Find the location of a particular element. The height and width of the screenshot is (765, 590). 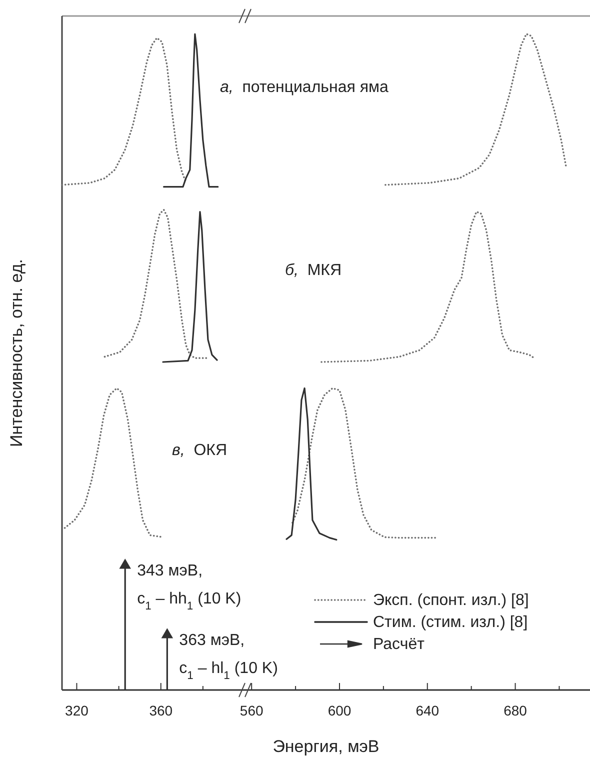

legend-label: Стим. (стим. изл.) [8] is located at coordinates (450, 622).